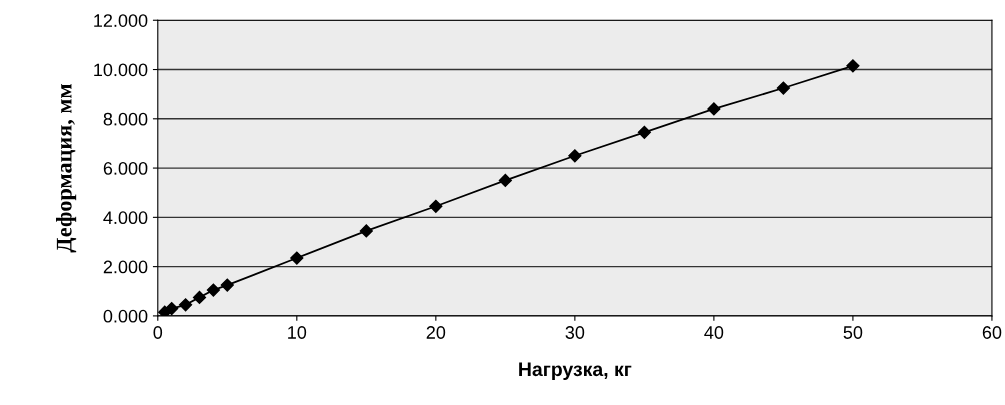 Image resolution: width=1005 pixels, height=405 pixels. I want to click on y-tick-label: 10.000, so click(121, 70).